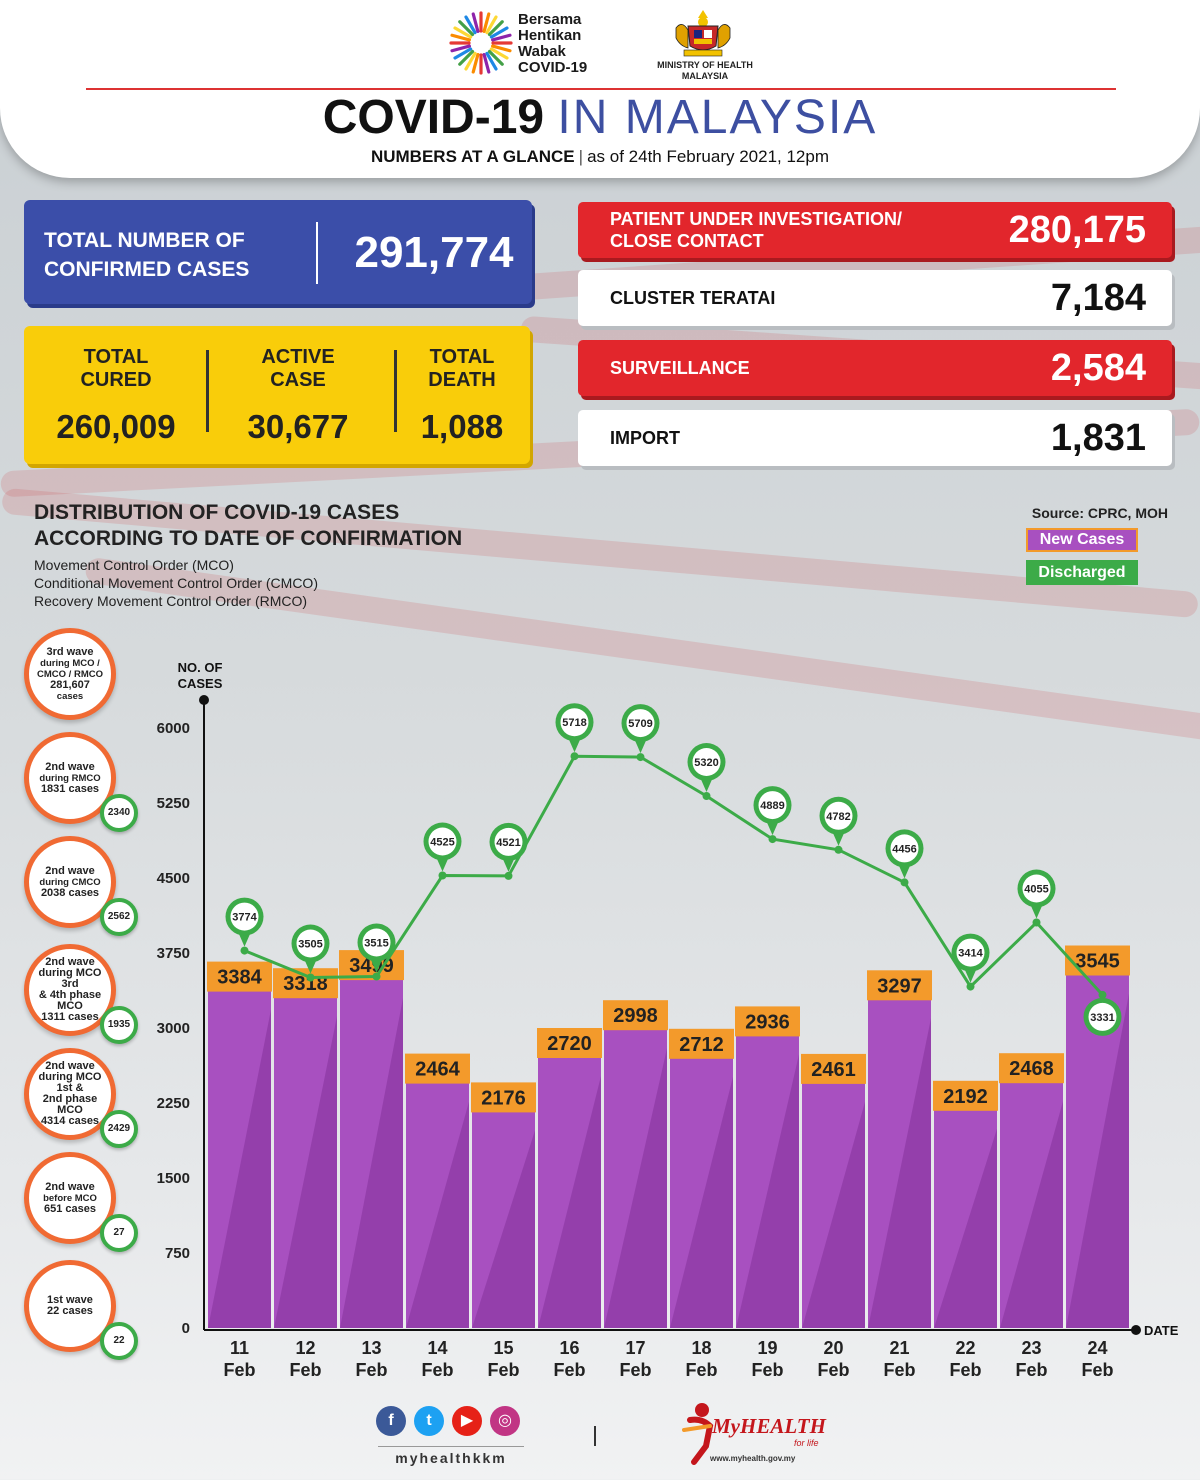 The image size is (1200, 1480). Describe the element at coordinates (635, 1016) in the screenshot. I see `bar-value-label: 2998` at that location.